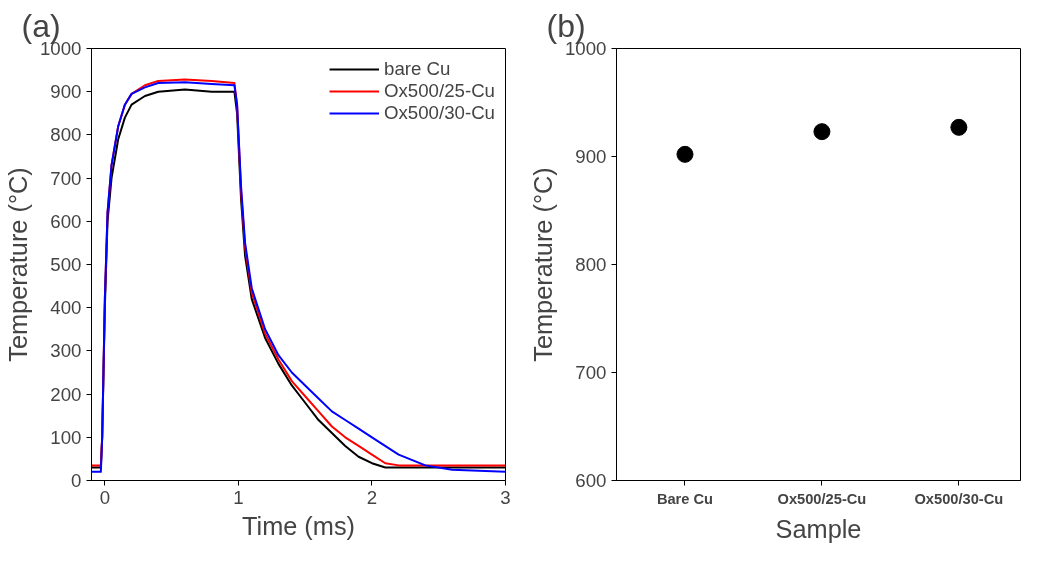 The width and height of the screenshot is (1045, 565). What do you see at coordinates (505, 497) in the screenshot?
I see `x-tick-label: 3` at bounding box center [505, 497].